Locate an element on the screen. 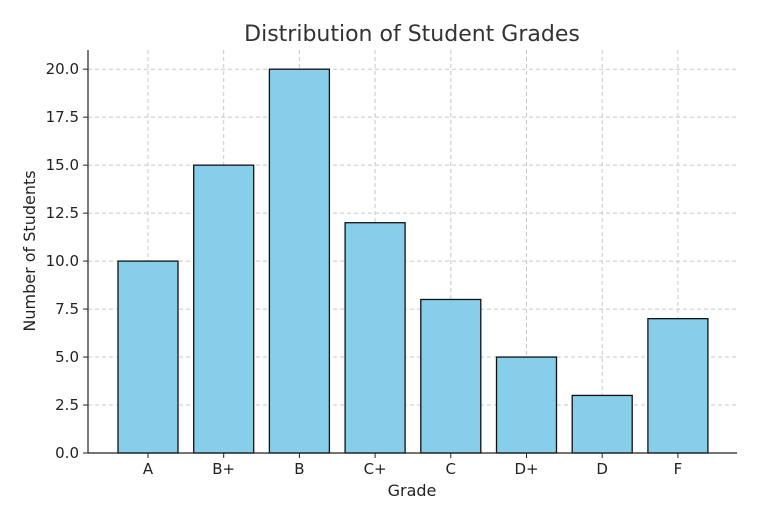 This screenshot has height=509, width=782. x-tick-label: C+ is located at coordinates (375, 469).